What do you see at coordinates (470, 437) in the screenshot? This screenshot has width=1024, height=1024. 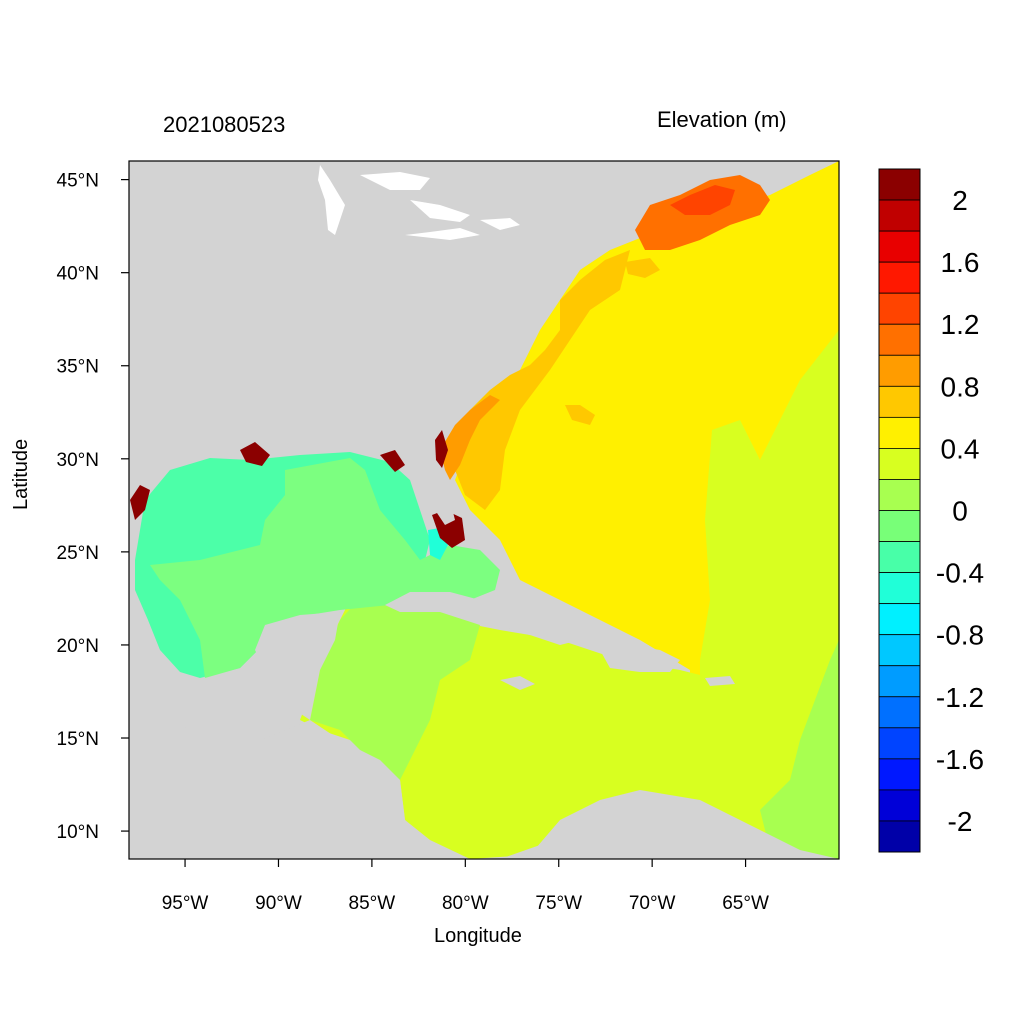 I see `southeast-coast` at bounding box center [470, 437].